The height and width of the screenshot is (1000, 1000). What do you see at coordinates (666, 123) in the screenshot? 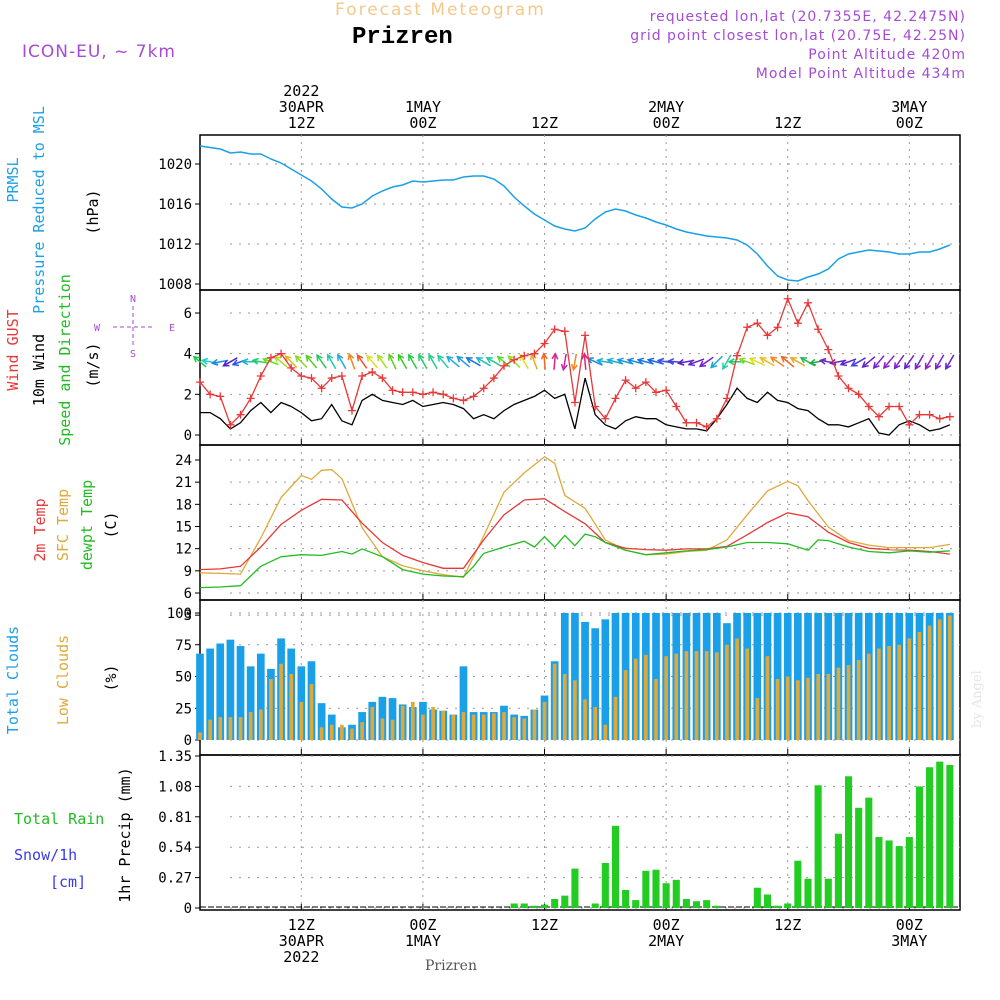
I see `xaxis-top-label: 00Z` at bounding box center [666, 123].